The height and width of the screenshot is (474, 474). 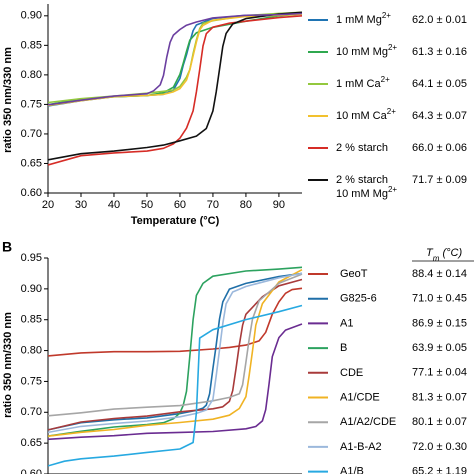 I want to click on tm-value: 72.0 ± 0.30, so click(x=439, y=447).